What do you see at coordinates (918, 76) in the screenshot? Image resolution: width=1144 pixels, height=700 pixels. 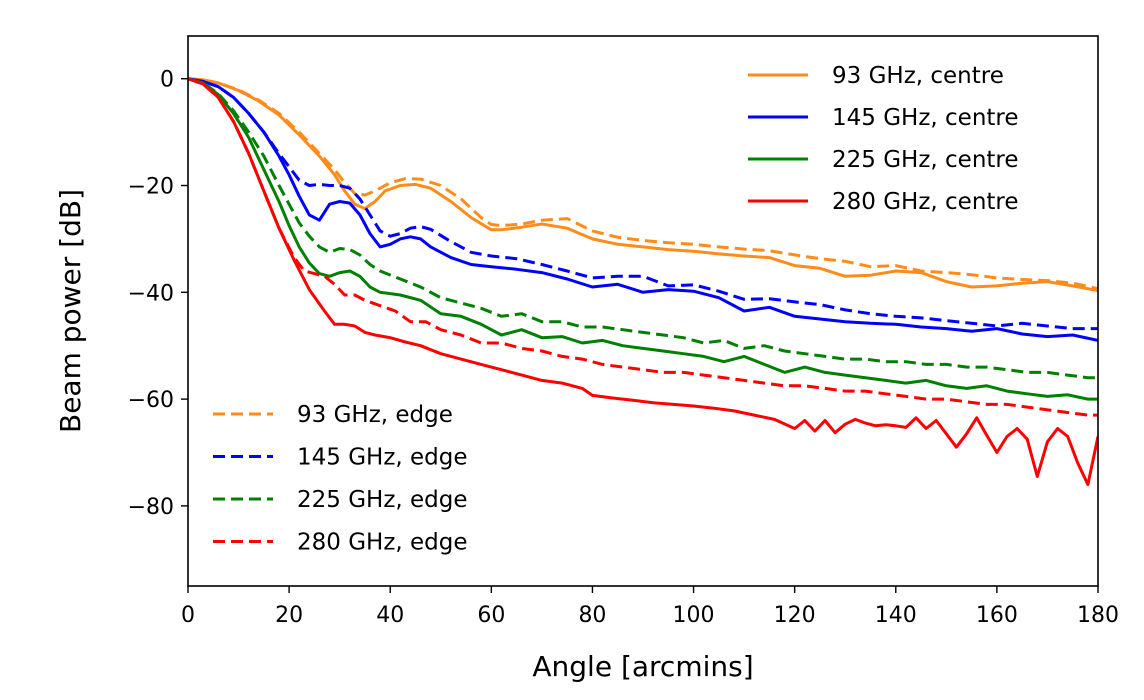 I see `legend-label: 93 GHz, centre` at bounding box center [918, 76].